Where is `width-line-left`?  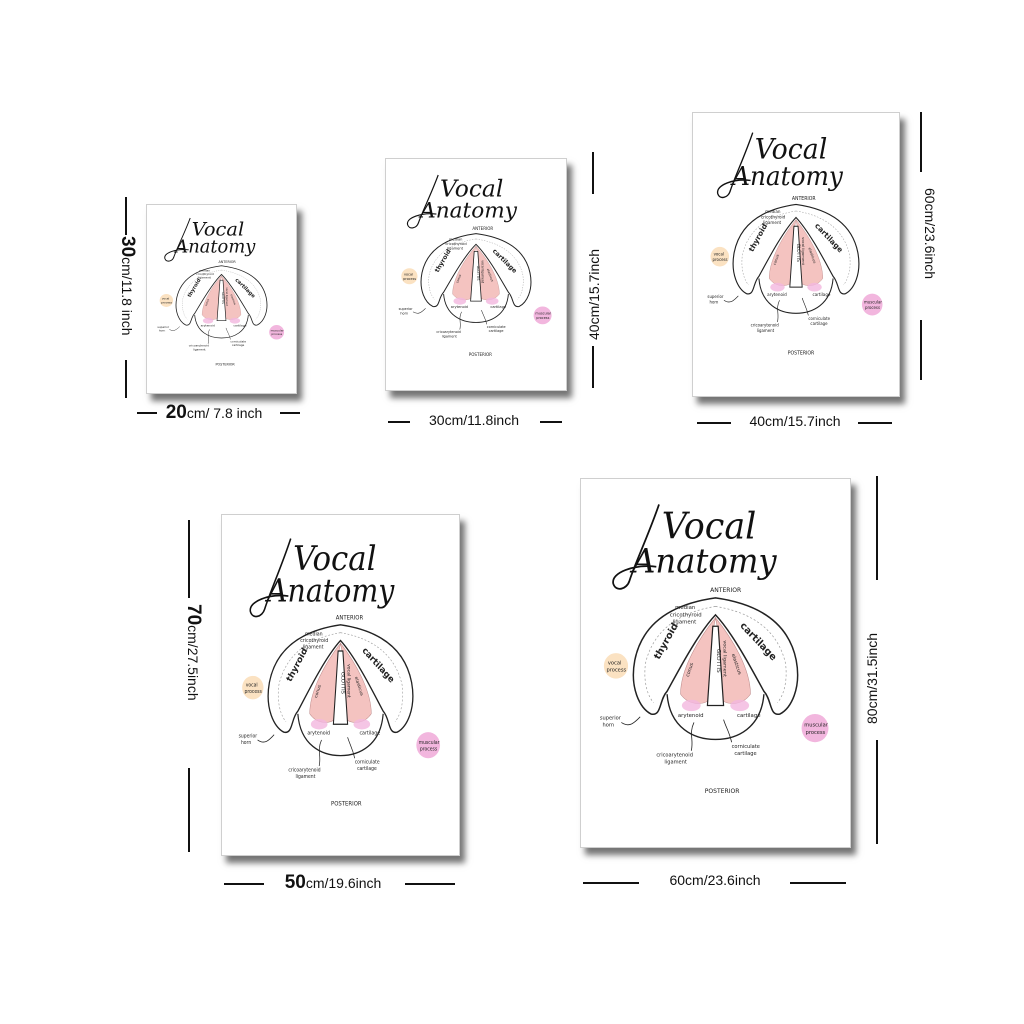
width-line-left is located at coordinates (714, 423).